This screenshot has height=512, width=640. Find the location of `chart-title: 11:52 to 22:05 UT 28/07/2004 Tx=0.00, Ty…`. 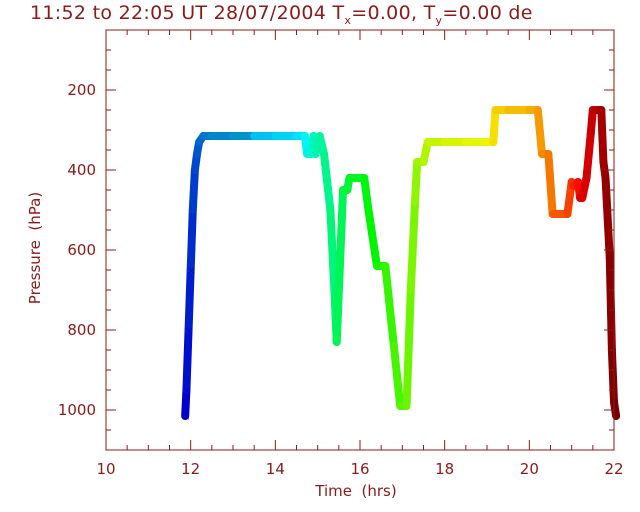

chart-title: 11:52 to 22:05 UT 28/07/2004 Tx=0.00, Ty… is located at coordinates (281, 14).